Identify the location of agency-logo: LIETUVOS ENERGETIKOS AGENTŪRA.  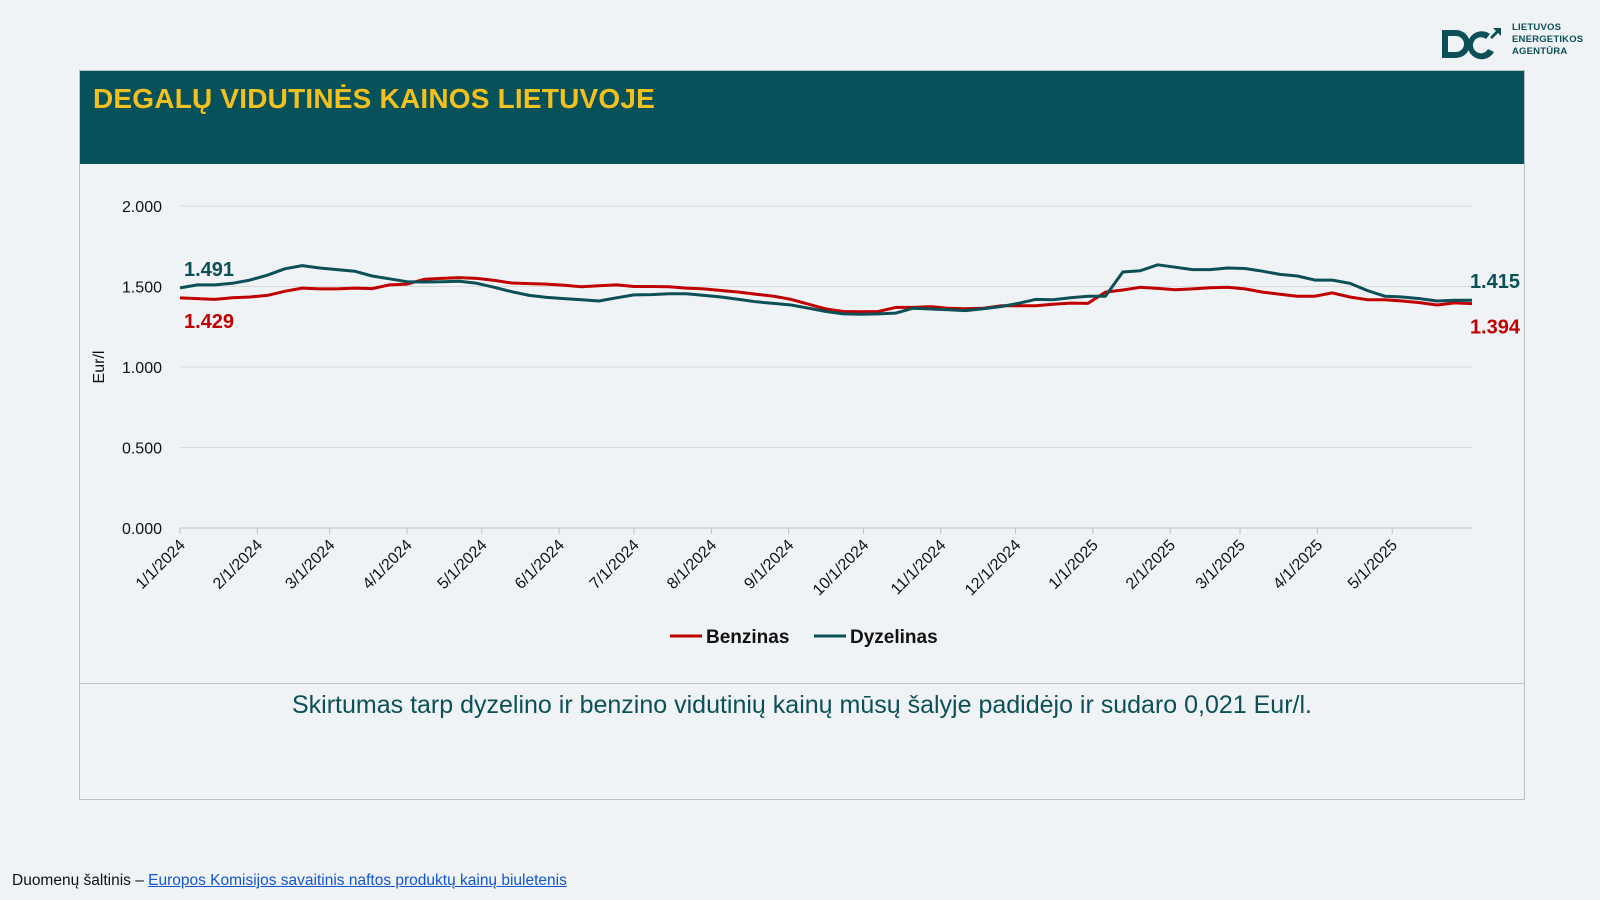
(1513, 44).